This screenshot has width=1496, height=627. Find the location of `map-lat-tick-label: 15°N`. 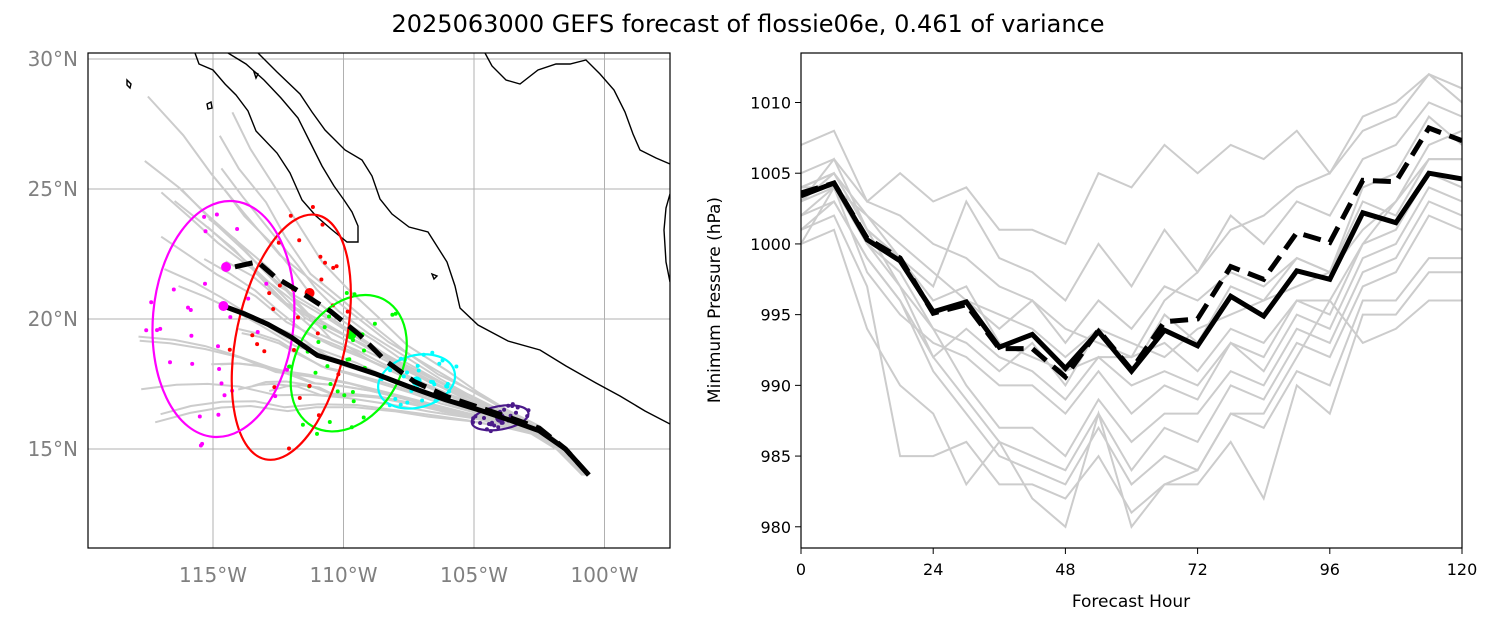

map-lat-tick-label: 15°N is located at coordinates (53, 449).